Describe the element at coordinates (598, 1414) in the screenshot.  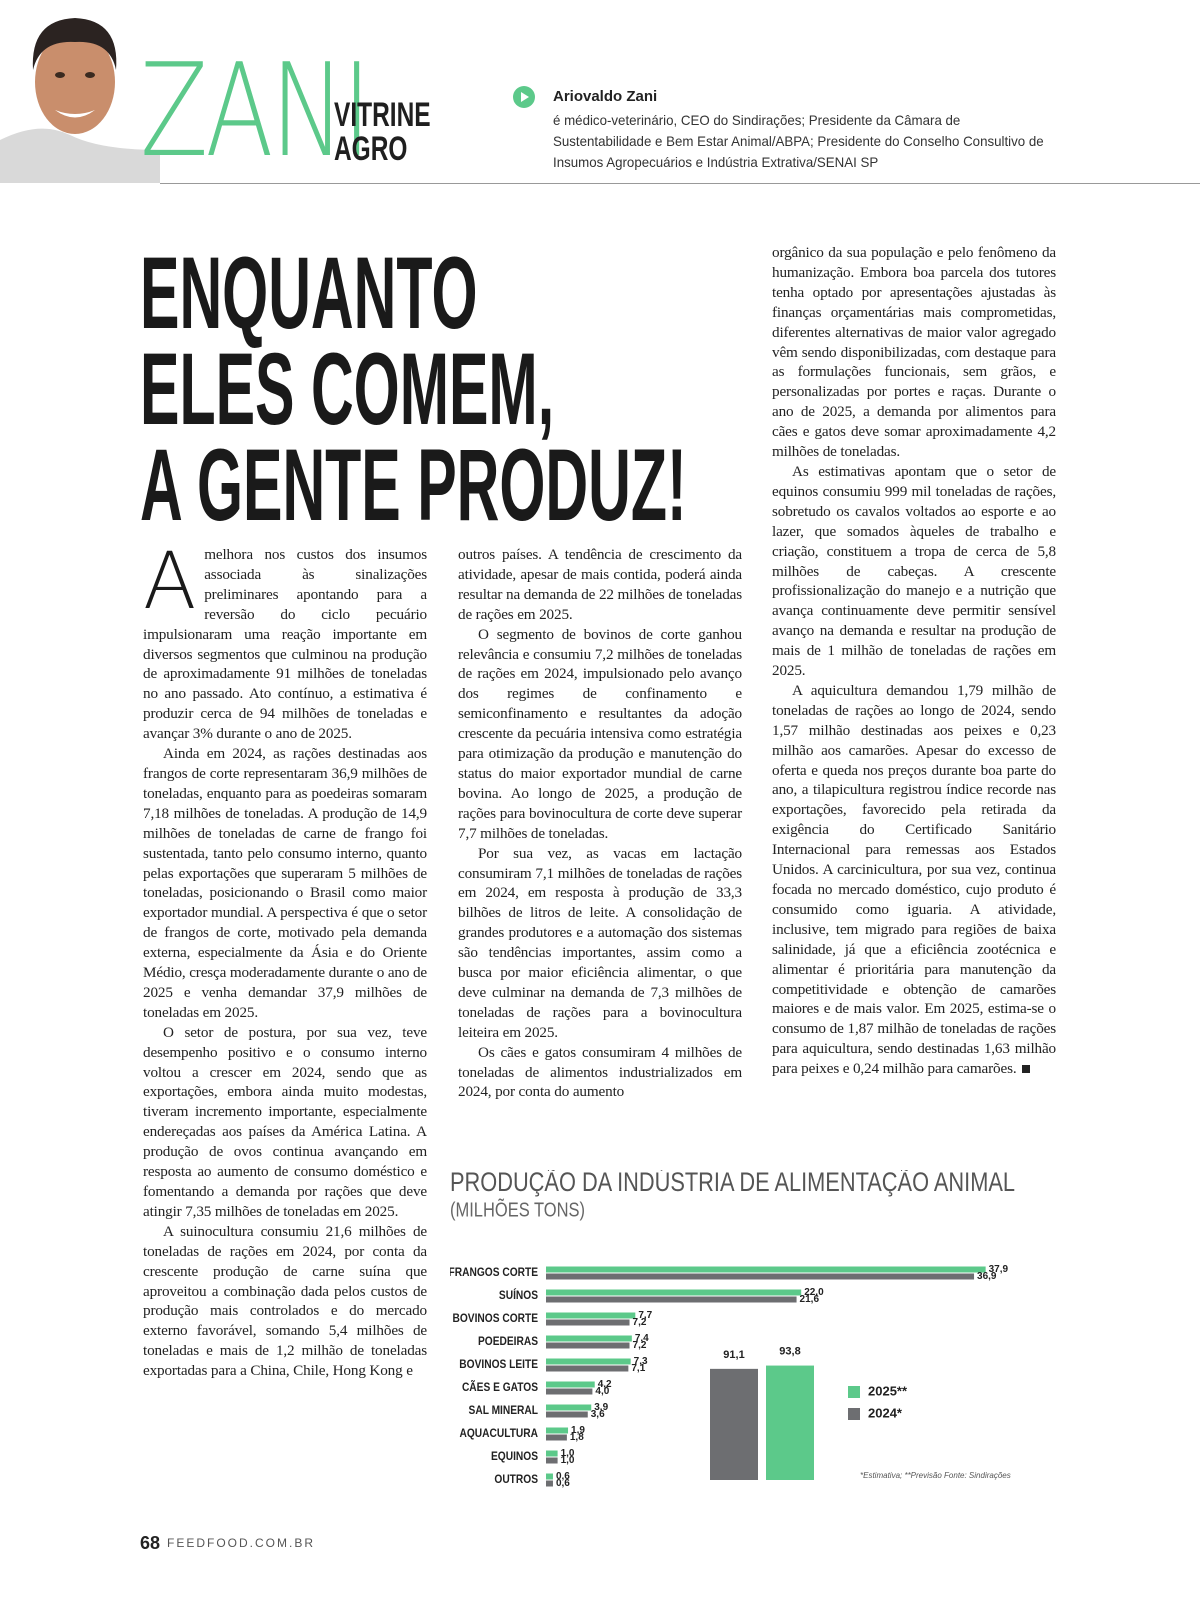
I see `value-label: 3,6` at that location.